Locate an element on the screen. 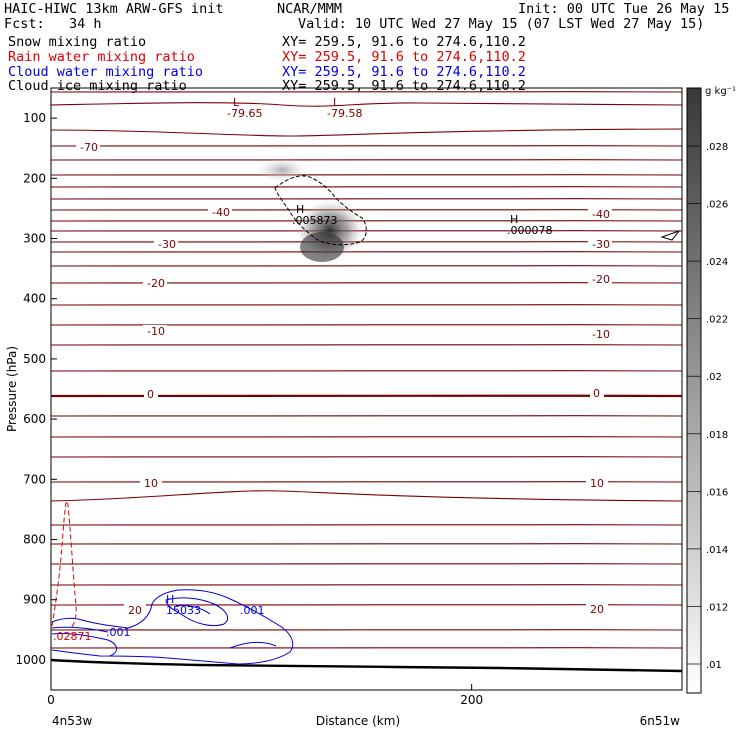  title-org: NCAR/MMM is located at coordinates (310, 9).